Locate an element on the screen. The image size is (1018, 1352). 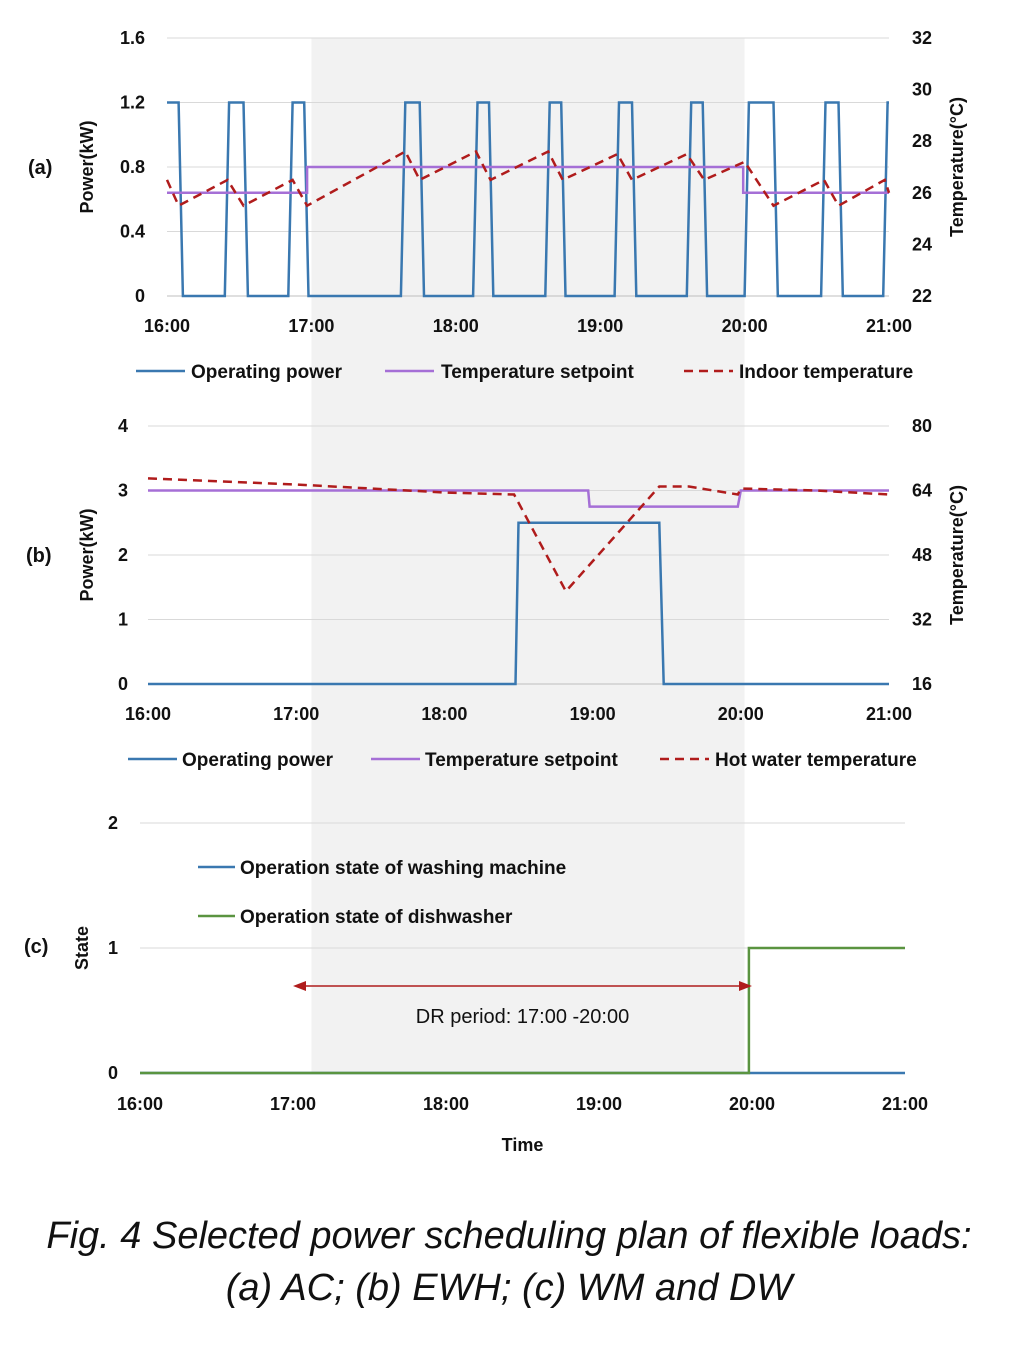
legend-entry: Hot water temperature is located at coordinates (816, 760).